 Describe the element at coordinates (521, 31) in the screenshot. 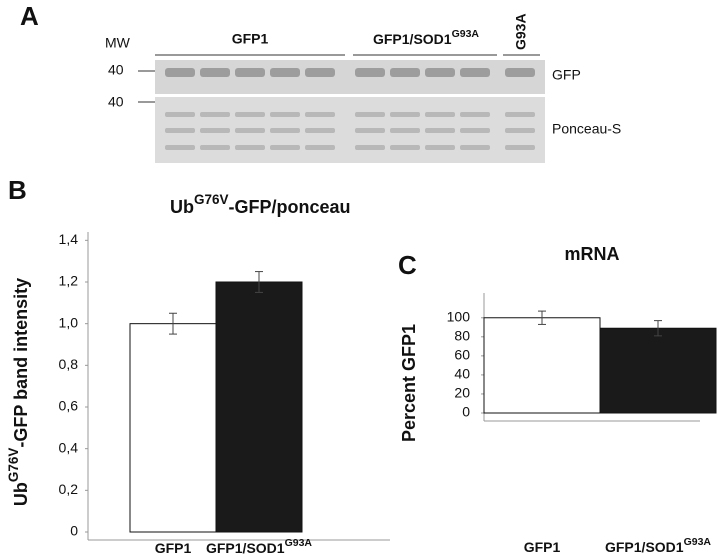

I see `group-label: G93A` at that location.